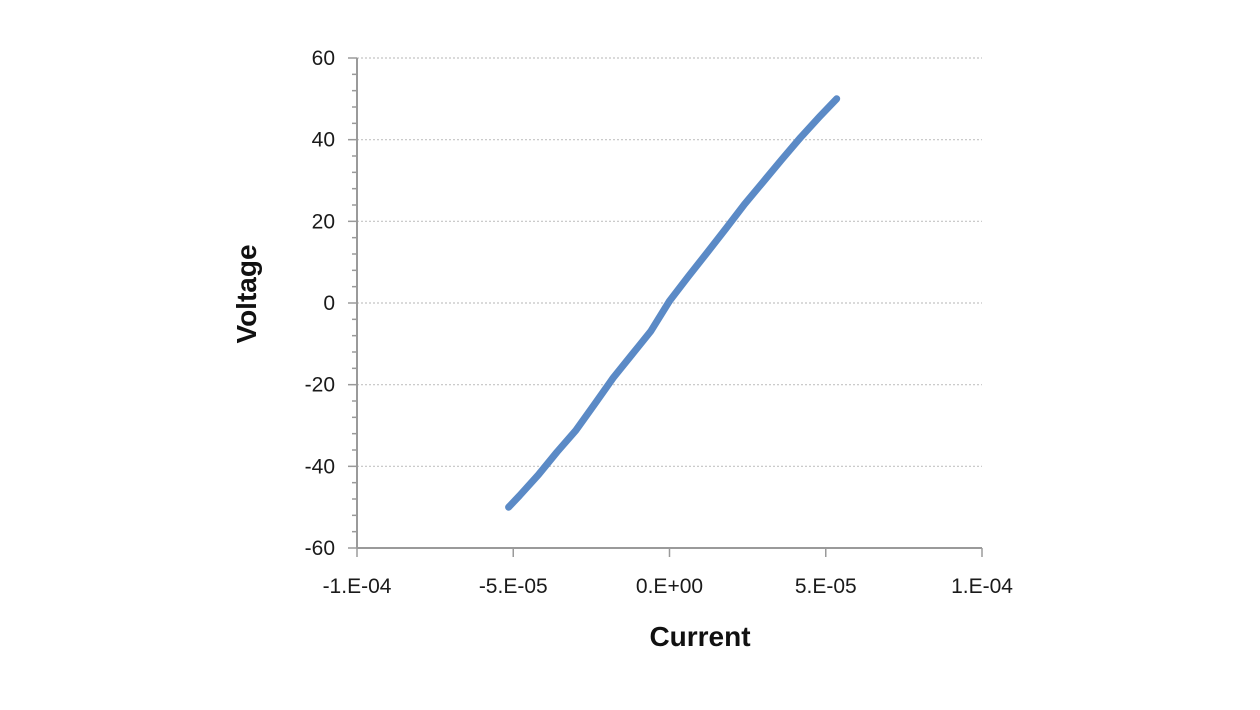 This screenshot has width=1260, height=710. Describe the element at coordinates (826, 586) in the screenshot. I see `x-tick-label: 5.E-05` at that location.